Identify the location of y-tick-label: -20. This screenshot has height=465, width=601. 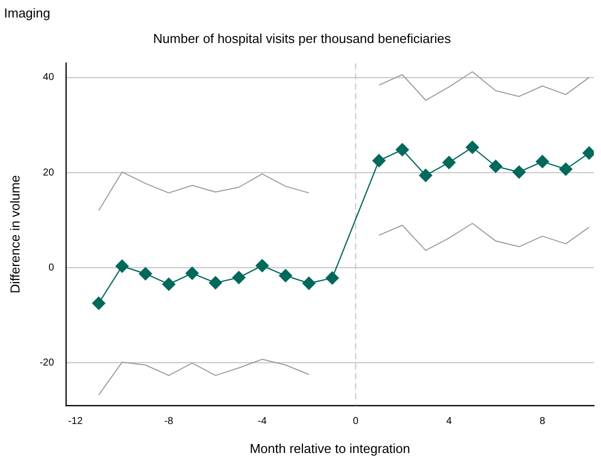
(47, 362).